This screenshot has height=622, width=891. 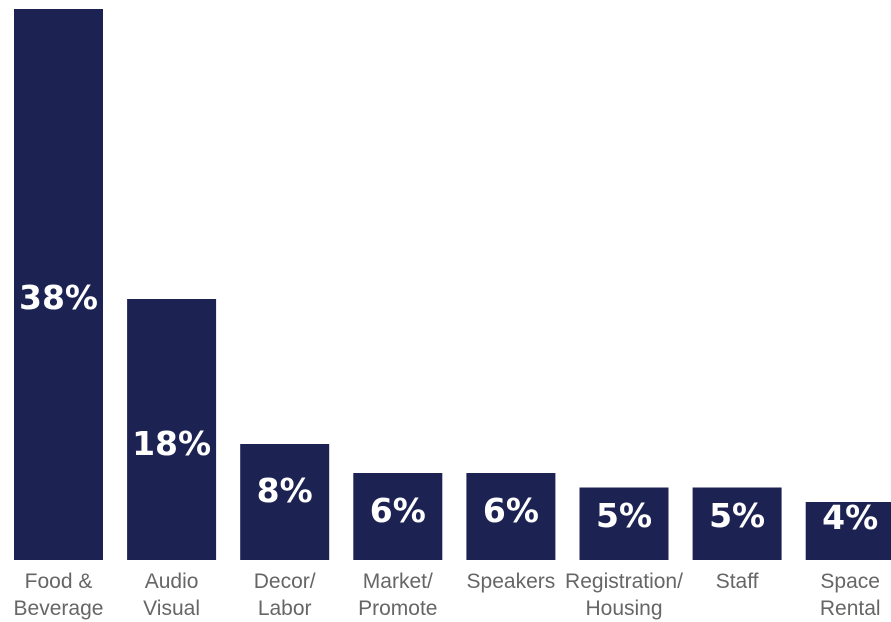 What do you see at coordinates (623, 608) in the screenshot?
I see `category-label: Housing` at bounding box center [623, 608].